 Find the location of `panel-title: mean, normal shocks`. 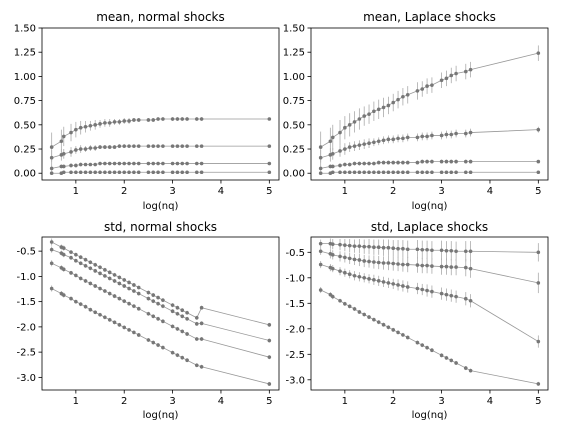

panel-title: mean, normal shocks is located at coordinates (160, 17).